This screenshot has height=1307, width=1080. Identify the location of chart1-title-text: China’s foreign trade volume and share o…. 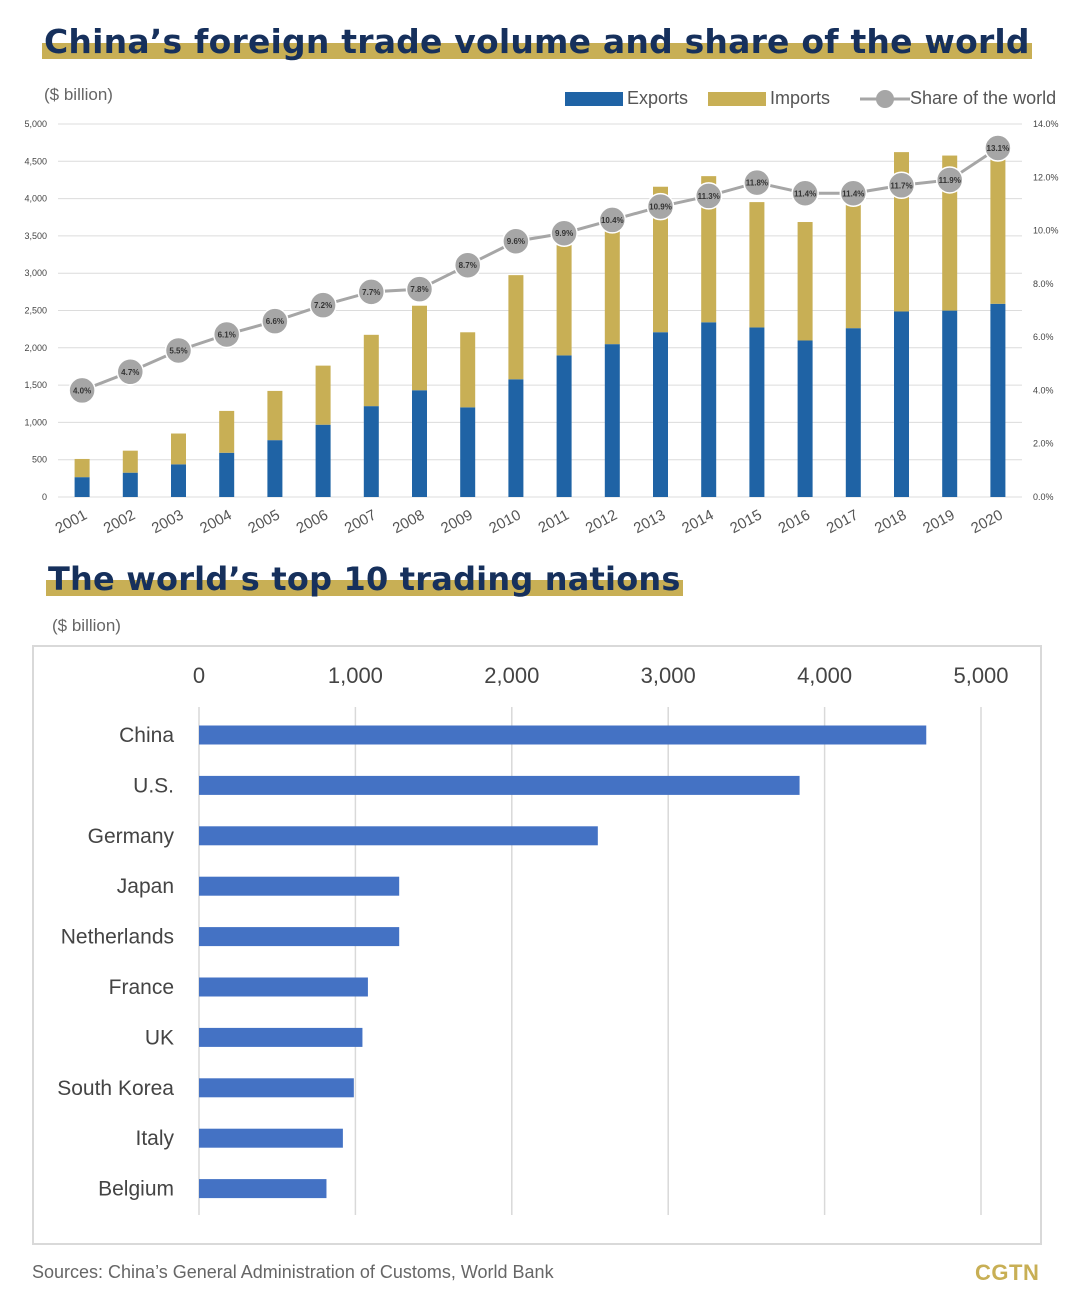
(537, 41).